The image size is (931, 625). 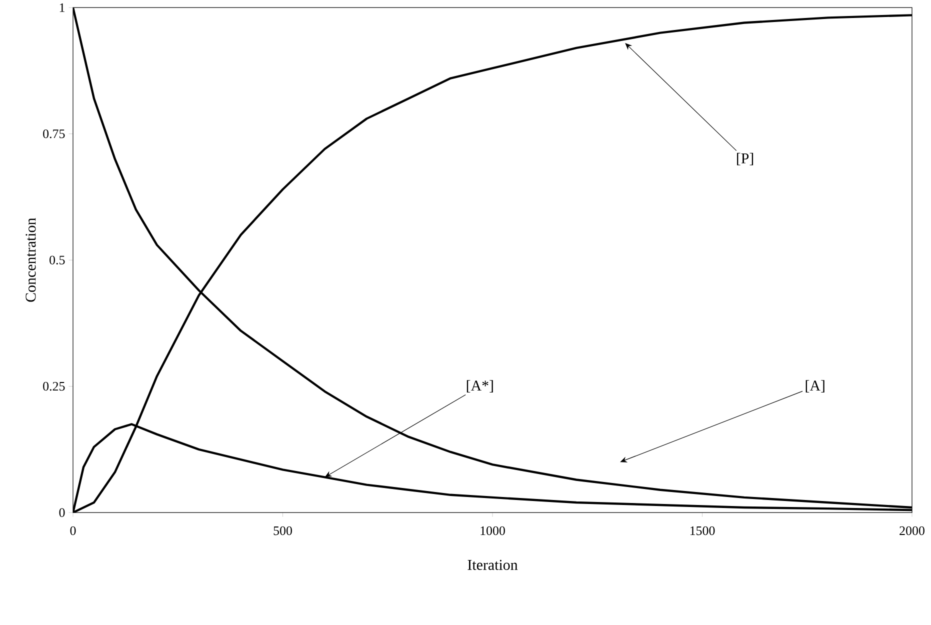 What do you see at coordinates (702, 531) in the screenshot?
I see `x-tick-label: 1500` at bounding box center [702, 531].